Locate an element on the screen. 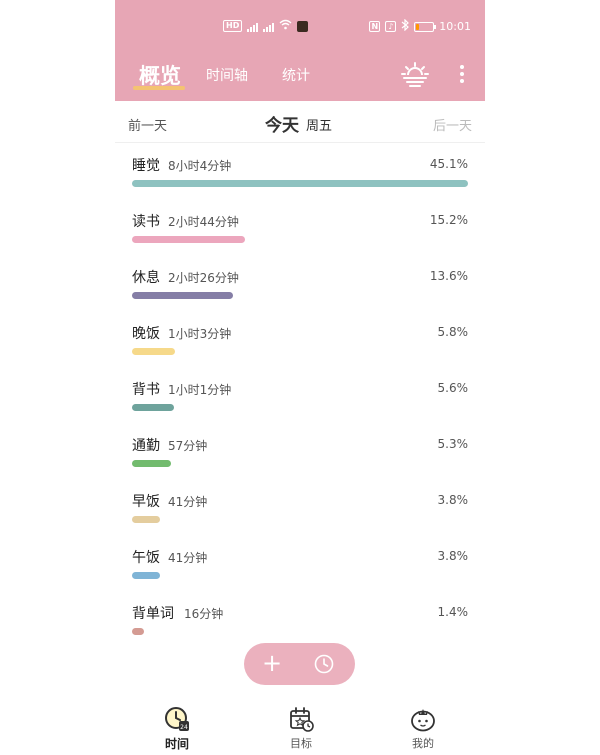 This screenshot has width=600, height=755. action-pill: + is located at coordinates (299, 664).